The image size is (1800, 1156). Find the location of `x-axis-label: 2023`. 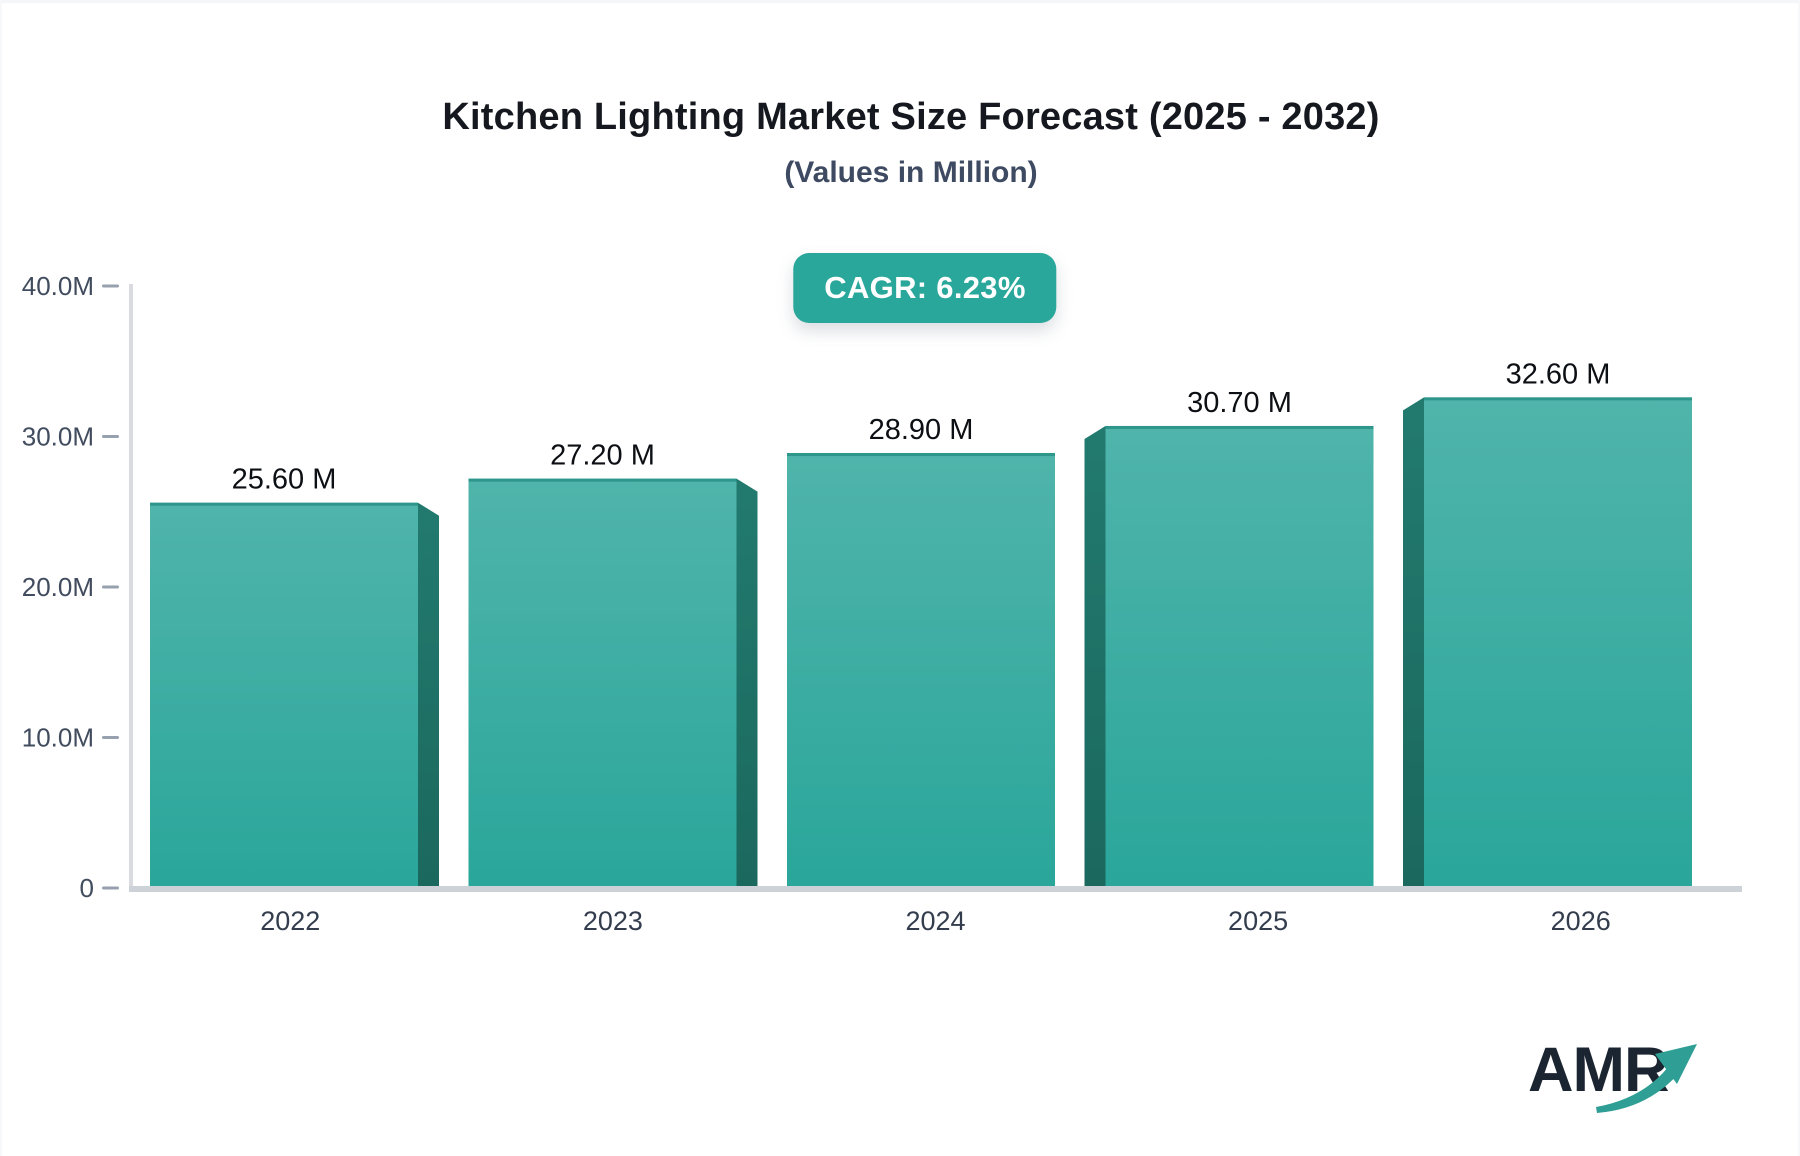

x-axis-label: 2023 is located at coordinates (613, 921).